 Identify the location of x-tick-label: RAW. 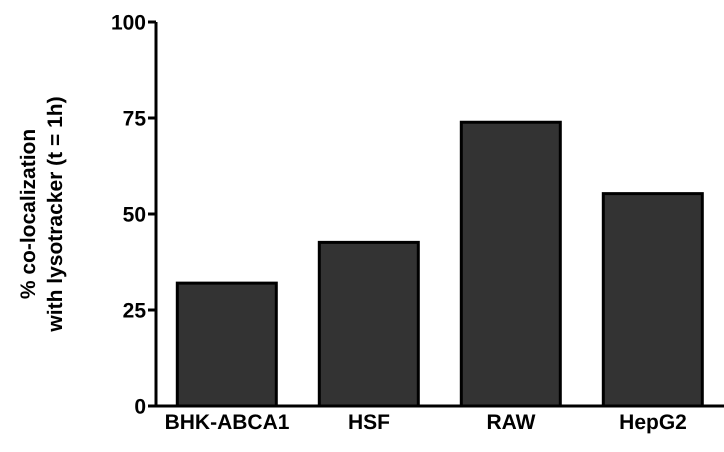
(511, 422).